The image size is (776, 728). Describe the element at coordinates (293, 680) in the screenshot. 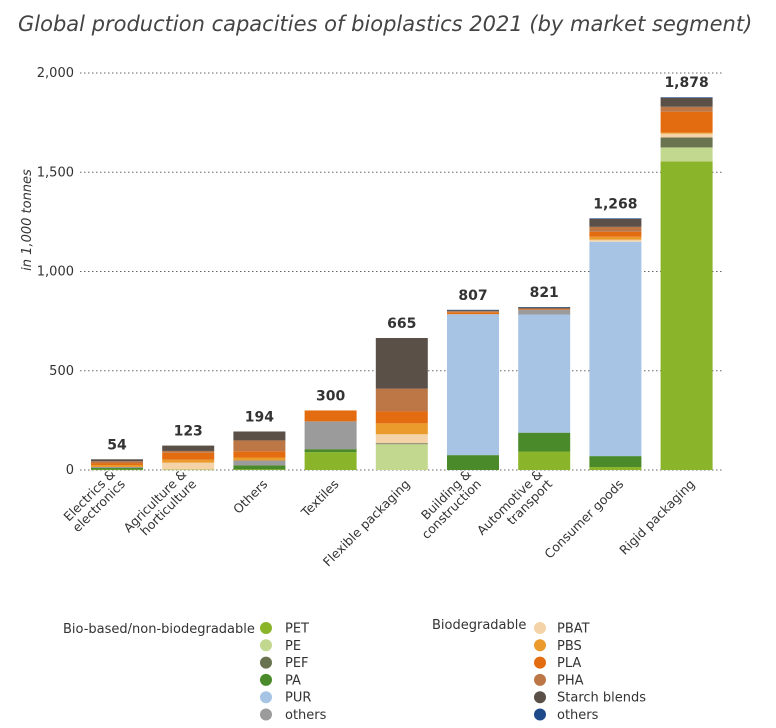

I see `legend-label: PA` at that location.